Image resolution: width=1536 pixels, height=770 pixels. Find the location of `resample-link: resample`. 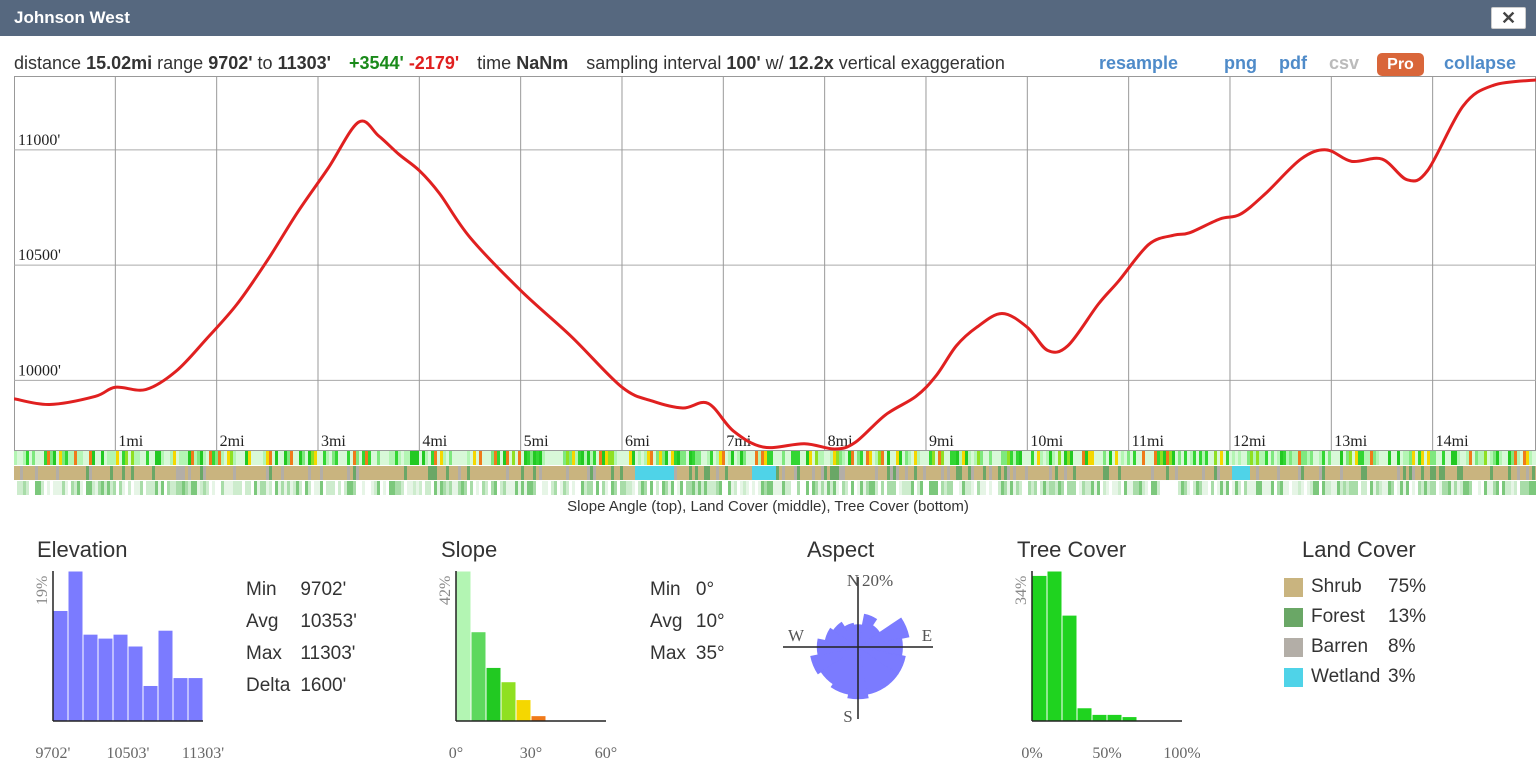

resample-link: resample is located at coordinates (1139, 63).